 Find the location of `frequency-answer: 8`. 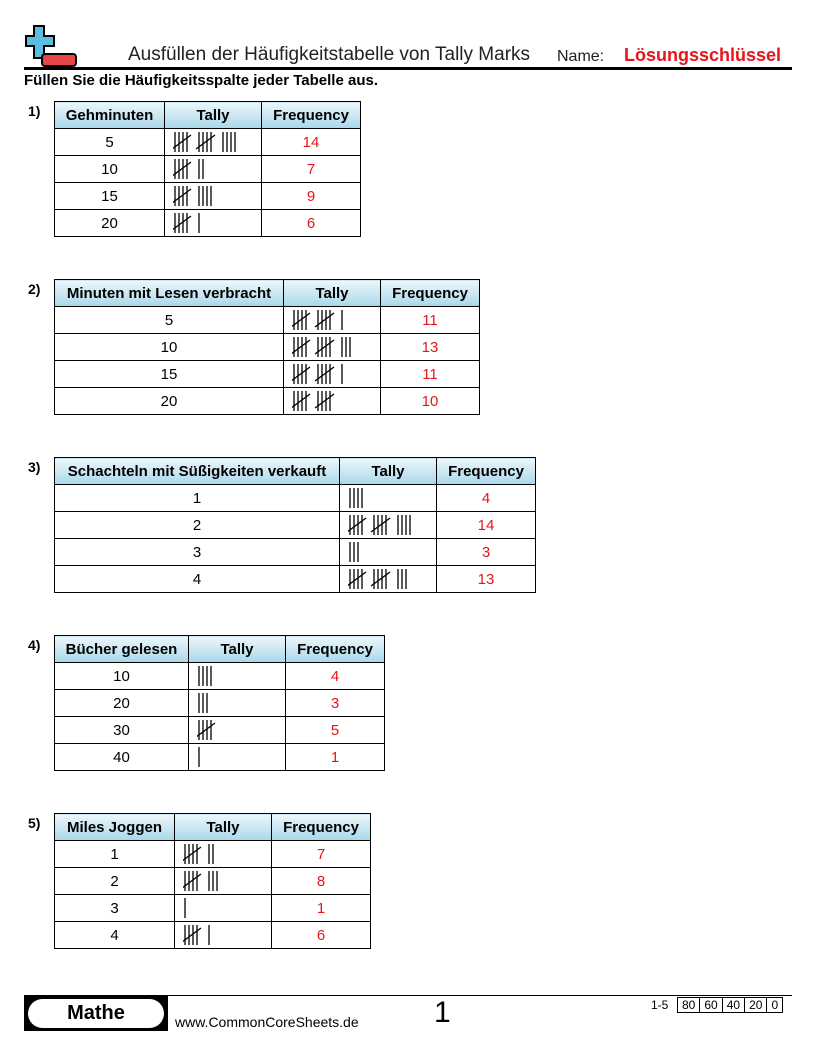

frequency-answer: 8 is located at coordinates (321, 881).